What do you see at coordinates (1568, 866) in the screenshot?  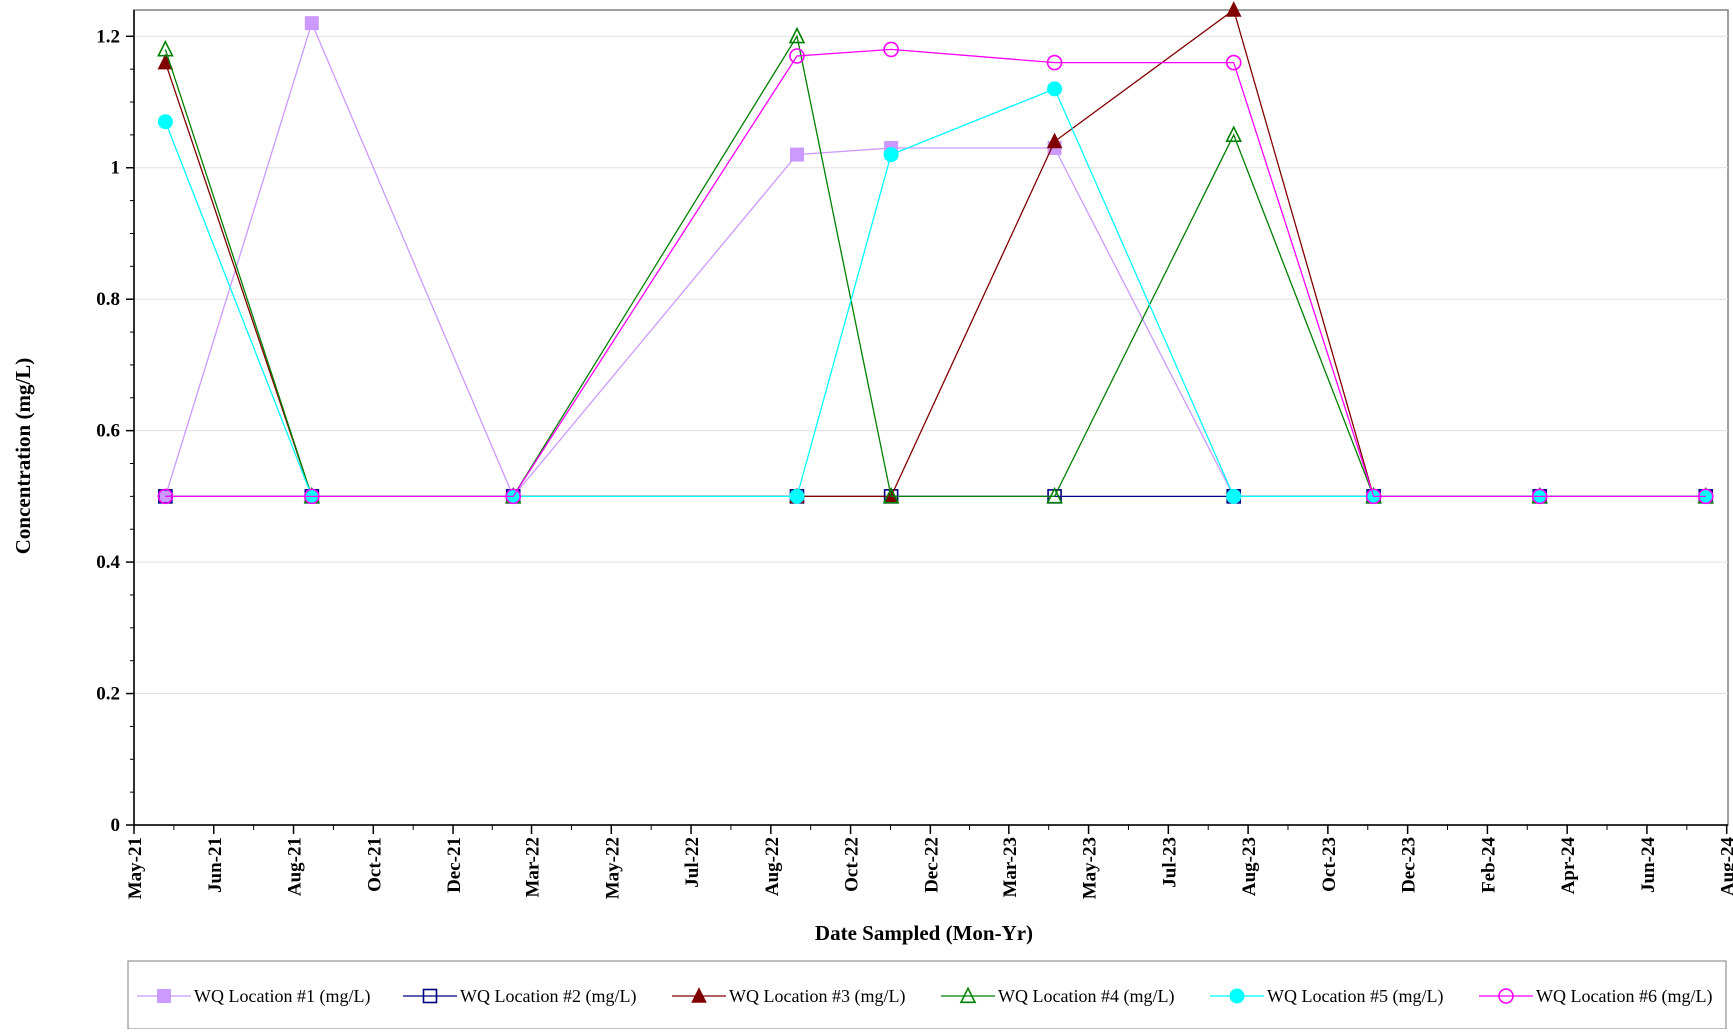 I see `x-tick-label: Apr-24` at bounding box center [1568, 866].